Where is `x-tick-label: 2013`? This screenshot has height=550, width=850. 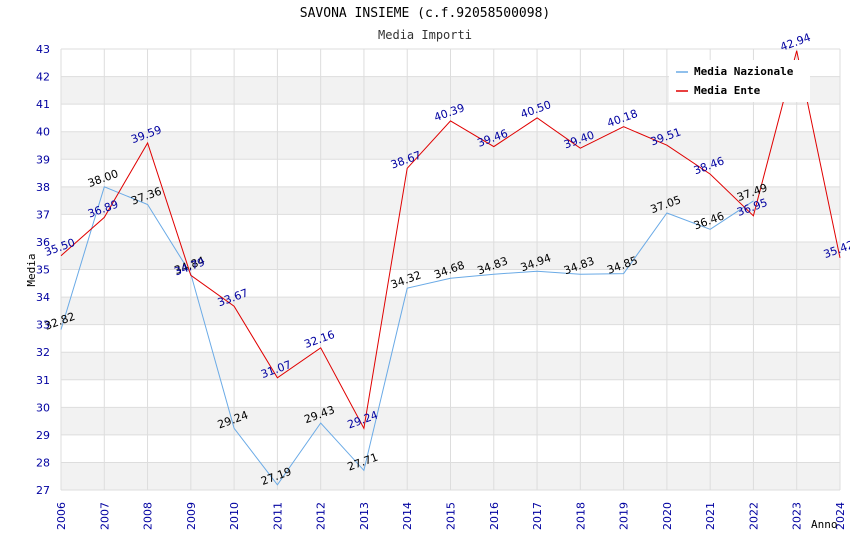
x-tick-label: 2013 is located at coordinates (364, 516).